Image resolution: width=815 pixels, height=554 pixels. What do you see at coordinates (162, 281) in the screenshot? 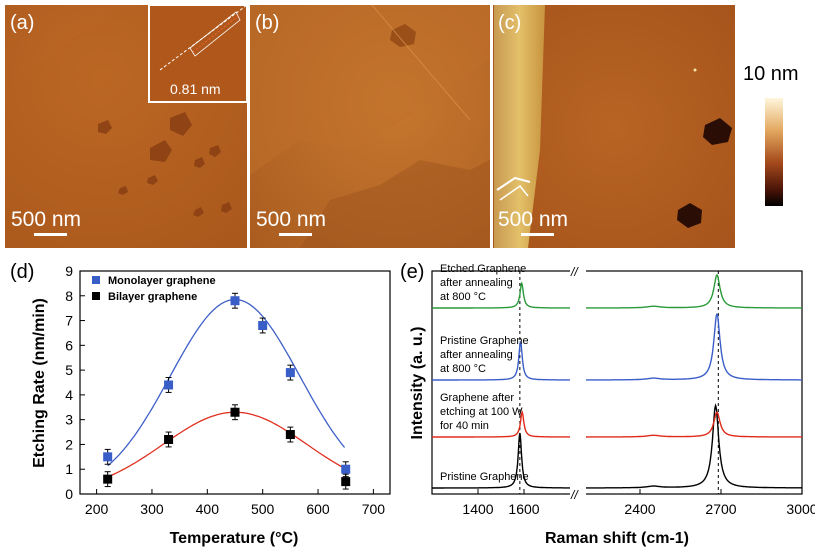
I see `legend-label-monolayer: Monolayer graphene` at bounding box center [162, 281].